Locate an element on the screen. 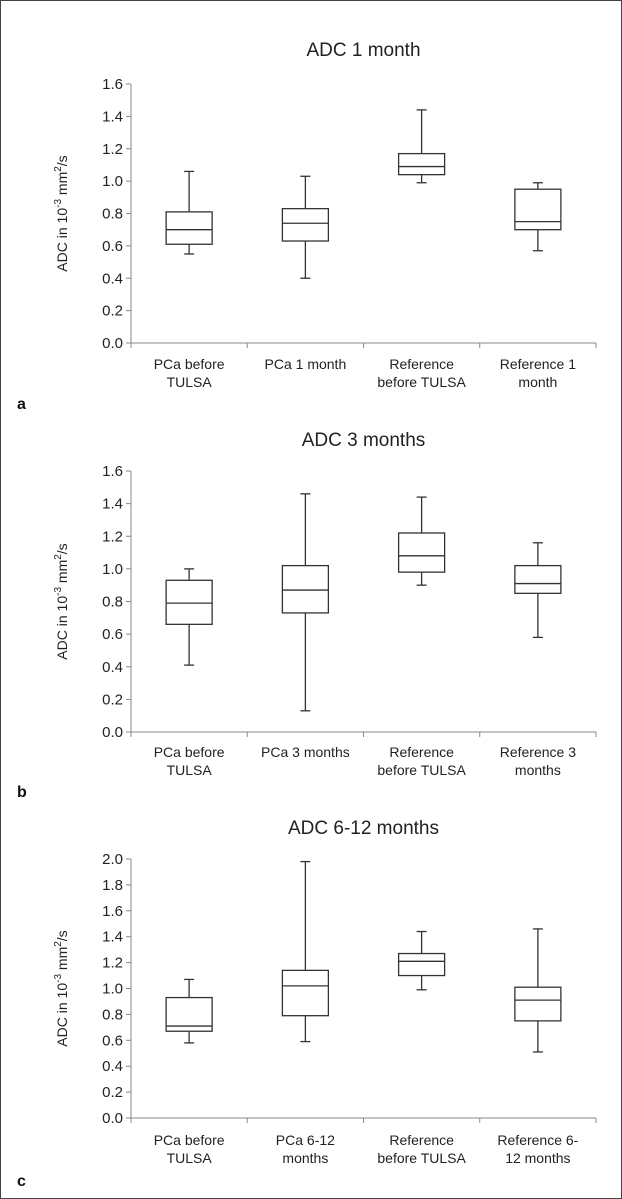 The height and width of the screenshot is (1199, 622). panel-c-y-tick-label: 1.2 is located at coordinates (112, 963).